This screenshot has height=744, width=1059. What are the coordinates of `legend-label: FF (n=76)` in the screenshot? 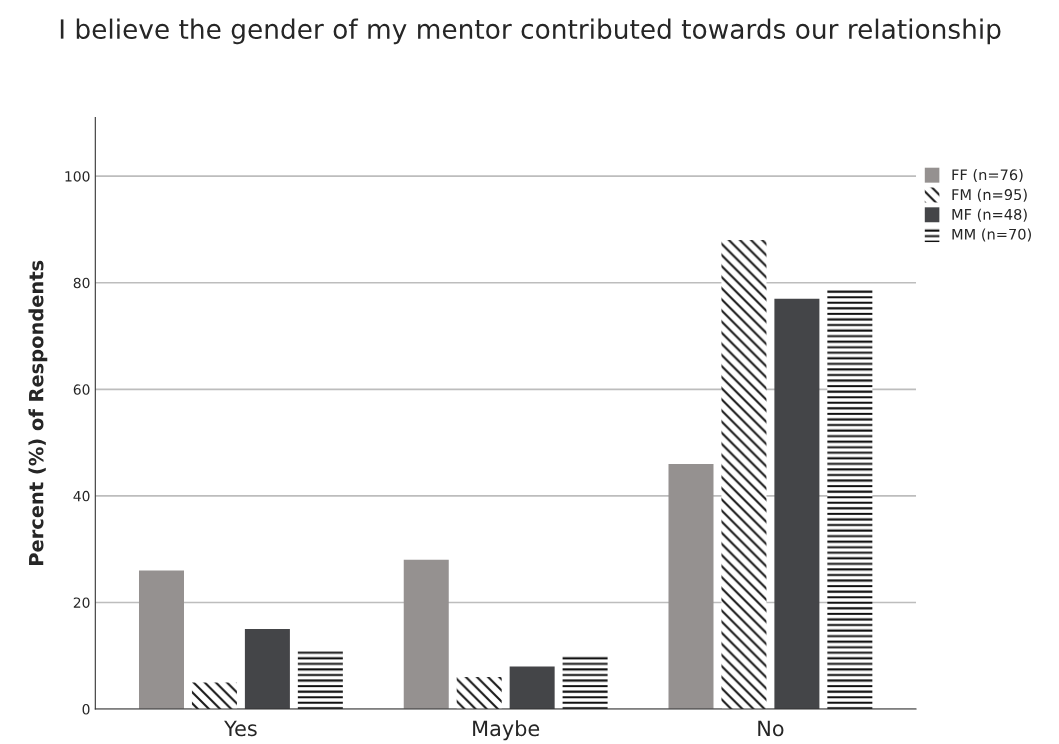 It's located at (987, 176).